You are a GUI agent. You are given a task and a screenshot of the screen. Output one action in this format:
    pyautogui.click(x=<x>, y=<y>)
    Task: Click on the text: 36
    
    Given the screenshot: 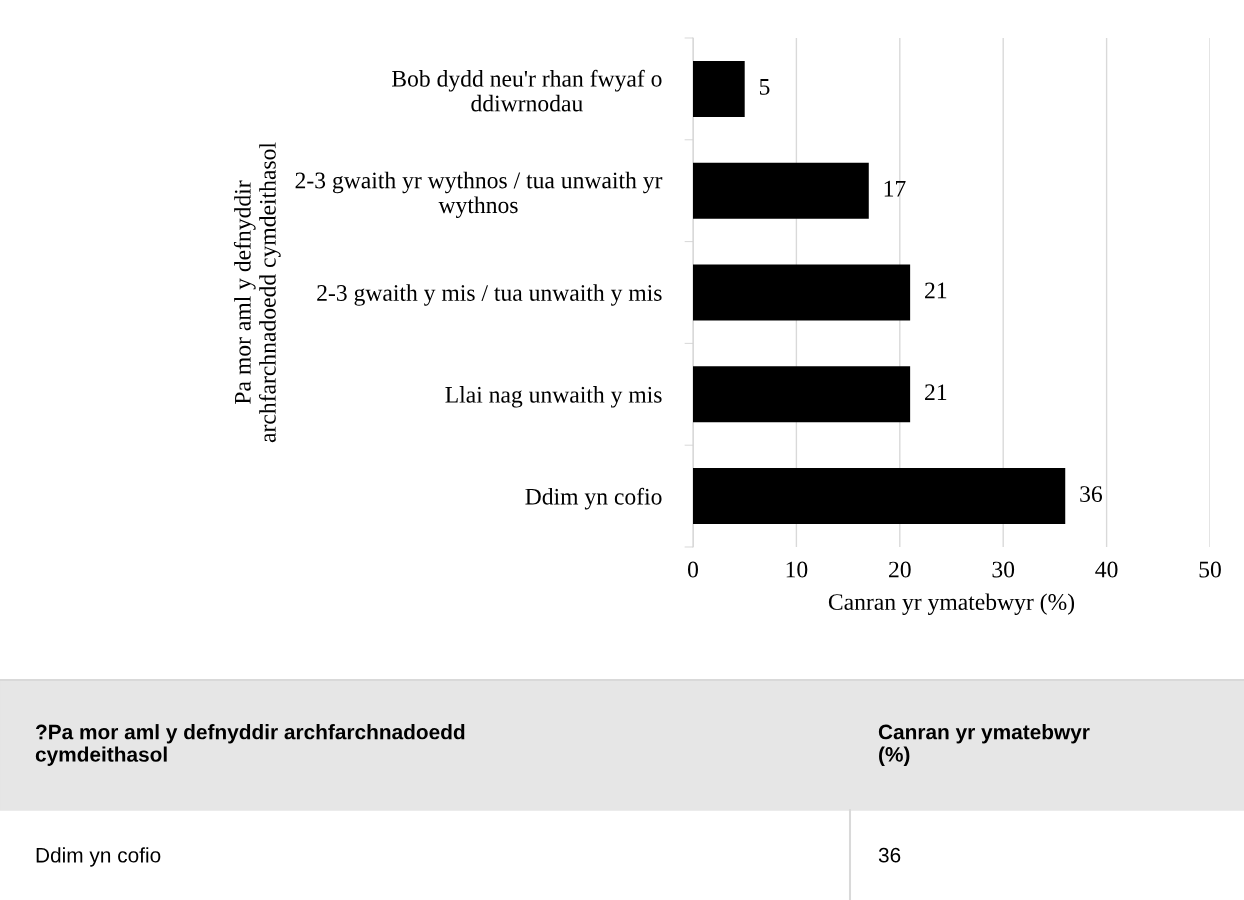 What is the action you would take?
    pyautogui.click(x=889, y=855)
    